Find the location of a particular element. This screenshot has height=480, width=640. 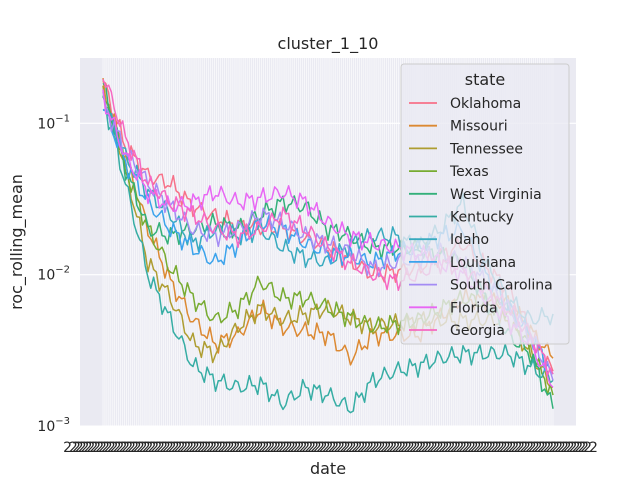

legend-label: Texas is located at coordinates (469, 172).